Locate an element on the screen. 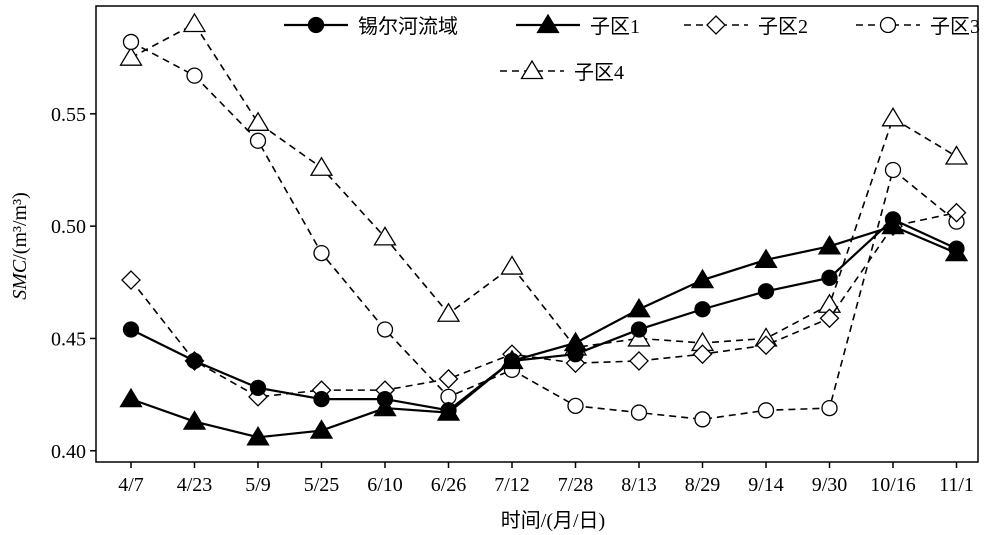 This screenshot has width=1000, height=535. legend-label: 锡尔河流域 is located at coordinates (408, 26).